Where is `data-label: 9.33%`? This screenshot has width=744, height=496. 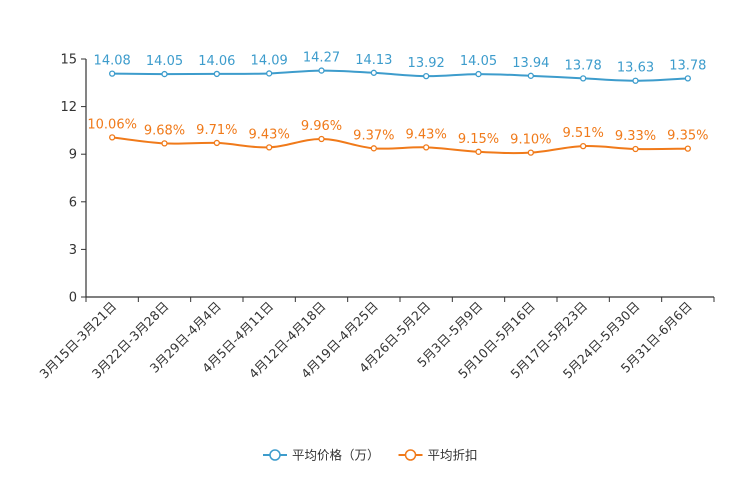
data-label: 9.33% is located at coordinates (635, 136).